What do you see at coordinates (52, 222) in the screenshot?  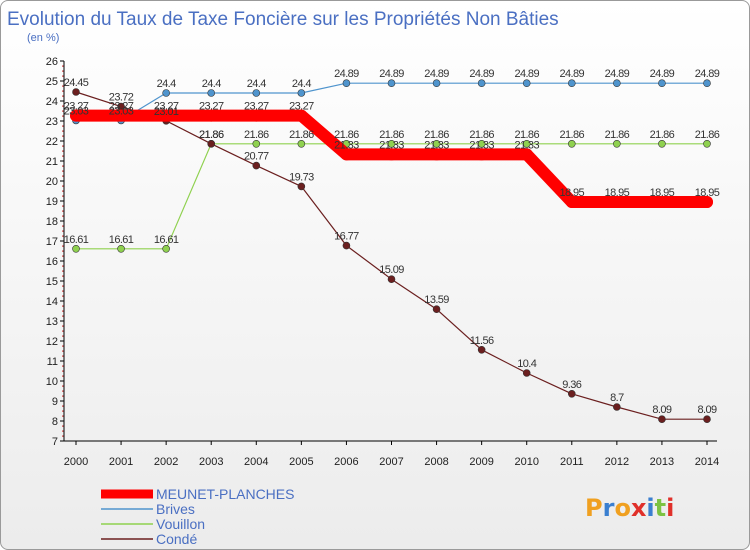 I see `y-tick-label: 18` at bounding box center [52, 222].